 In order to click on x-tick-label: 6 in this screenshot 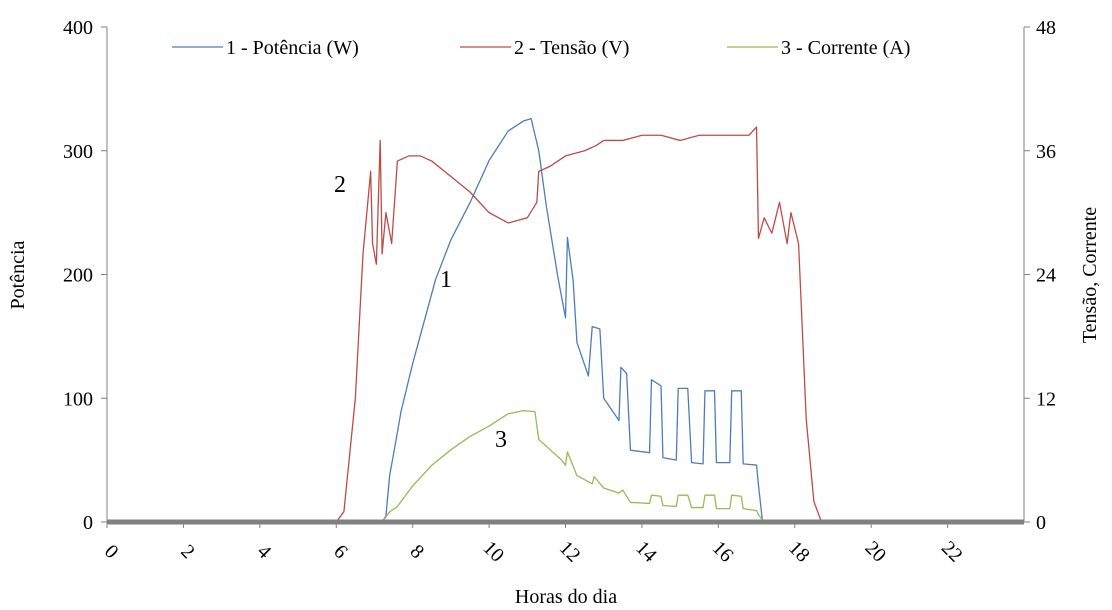, I will do `click(340, 551)`.